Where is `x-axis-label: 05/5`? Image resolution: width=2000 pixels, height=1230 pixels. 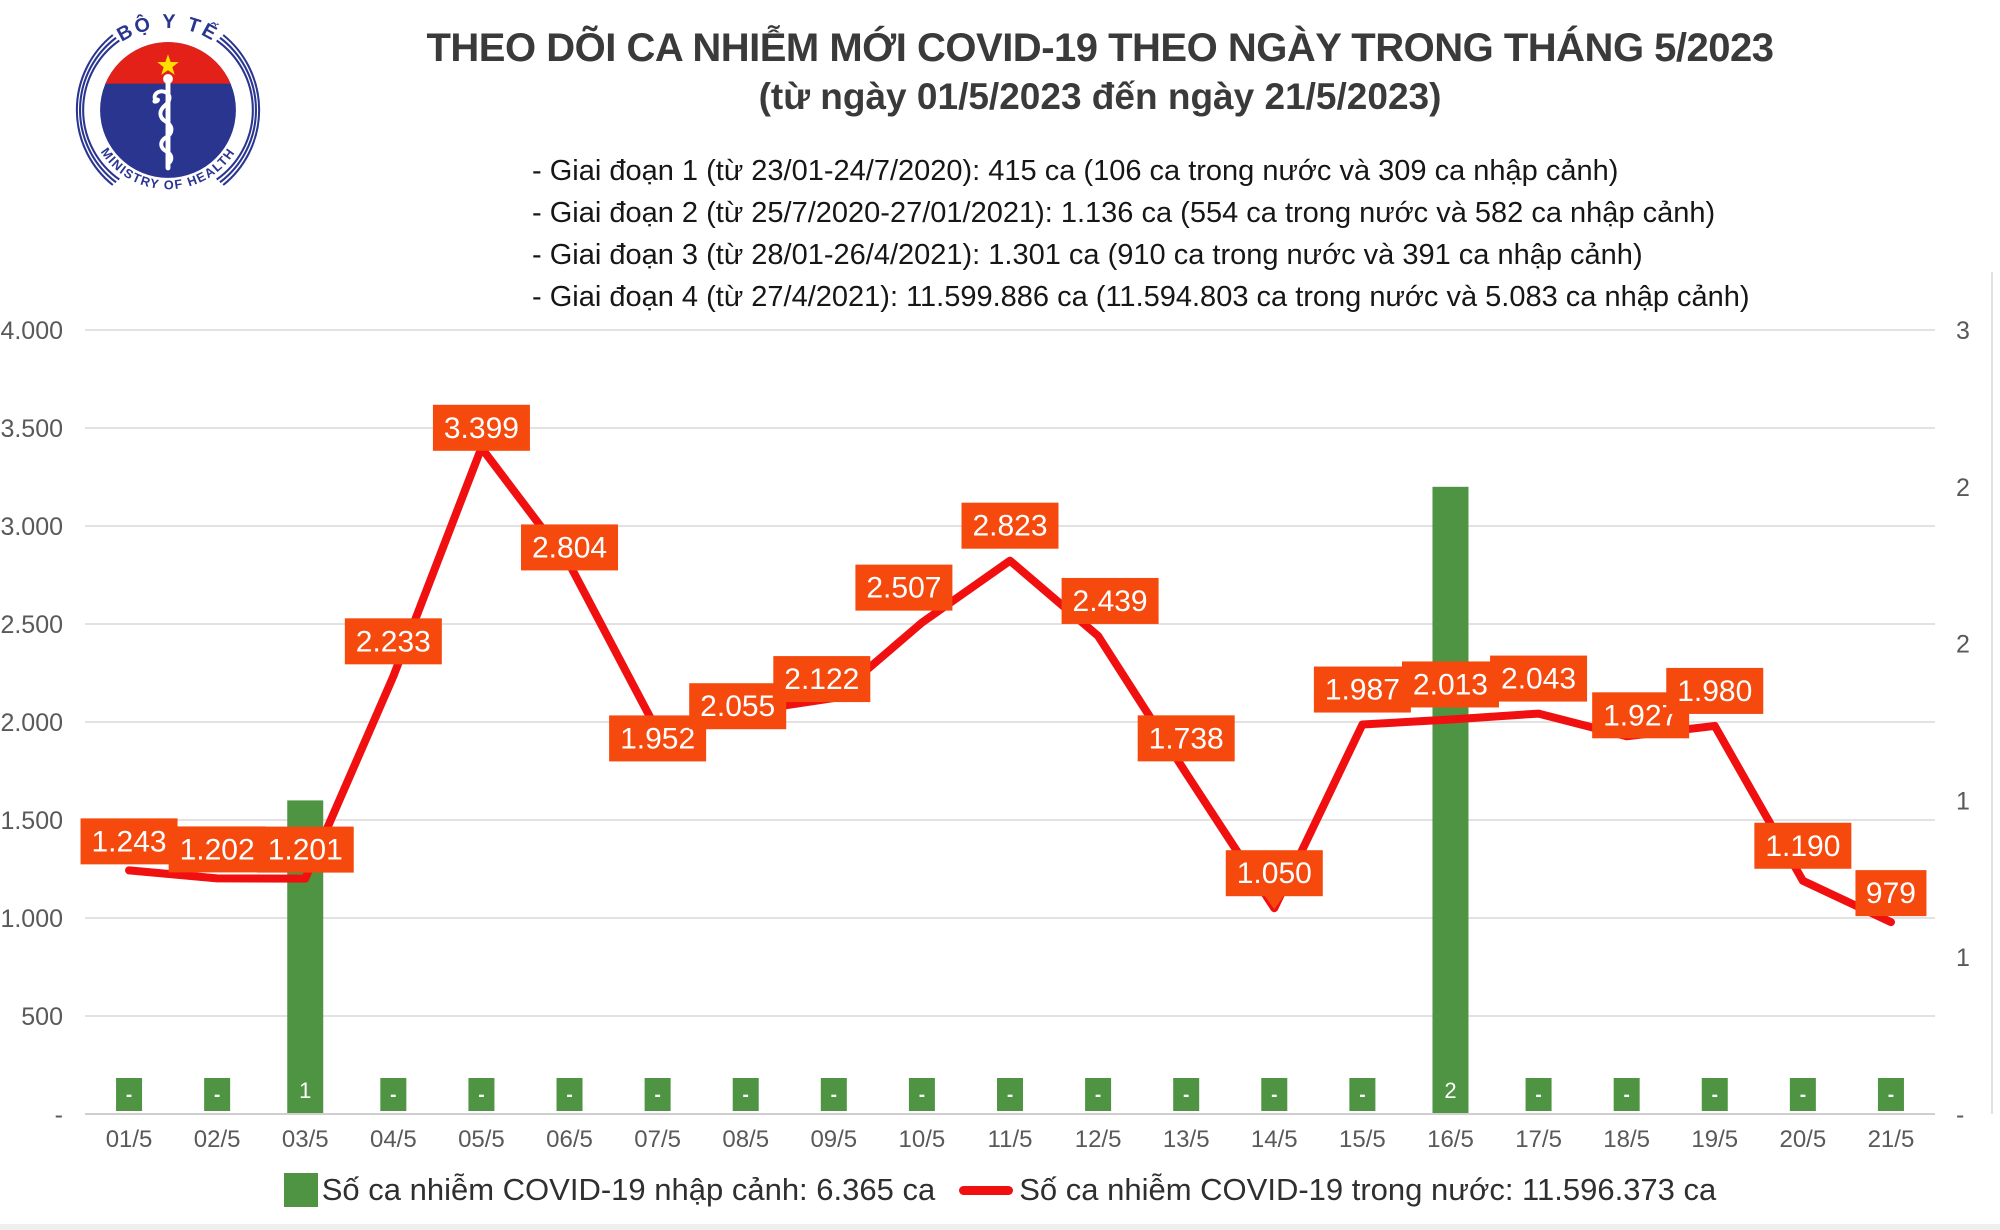
x-axis-label: 05/5 is located at coordinates (481, 1139).